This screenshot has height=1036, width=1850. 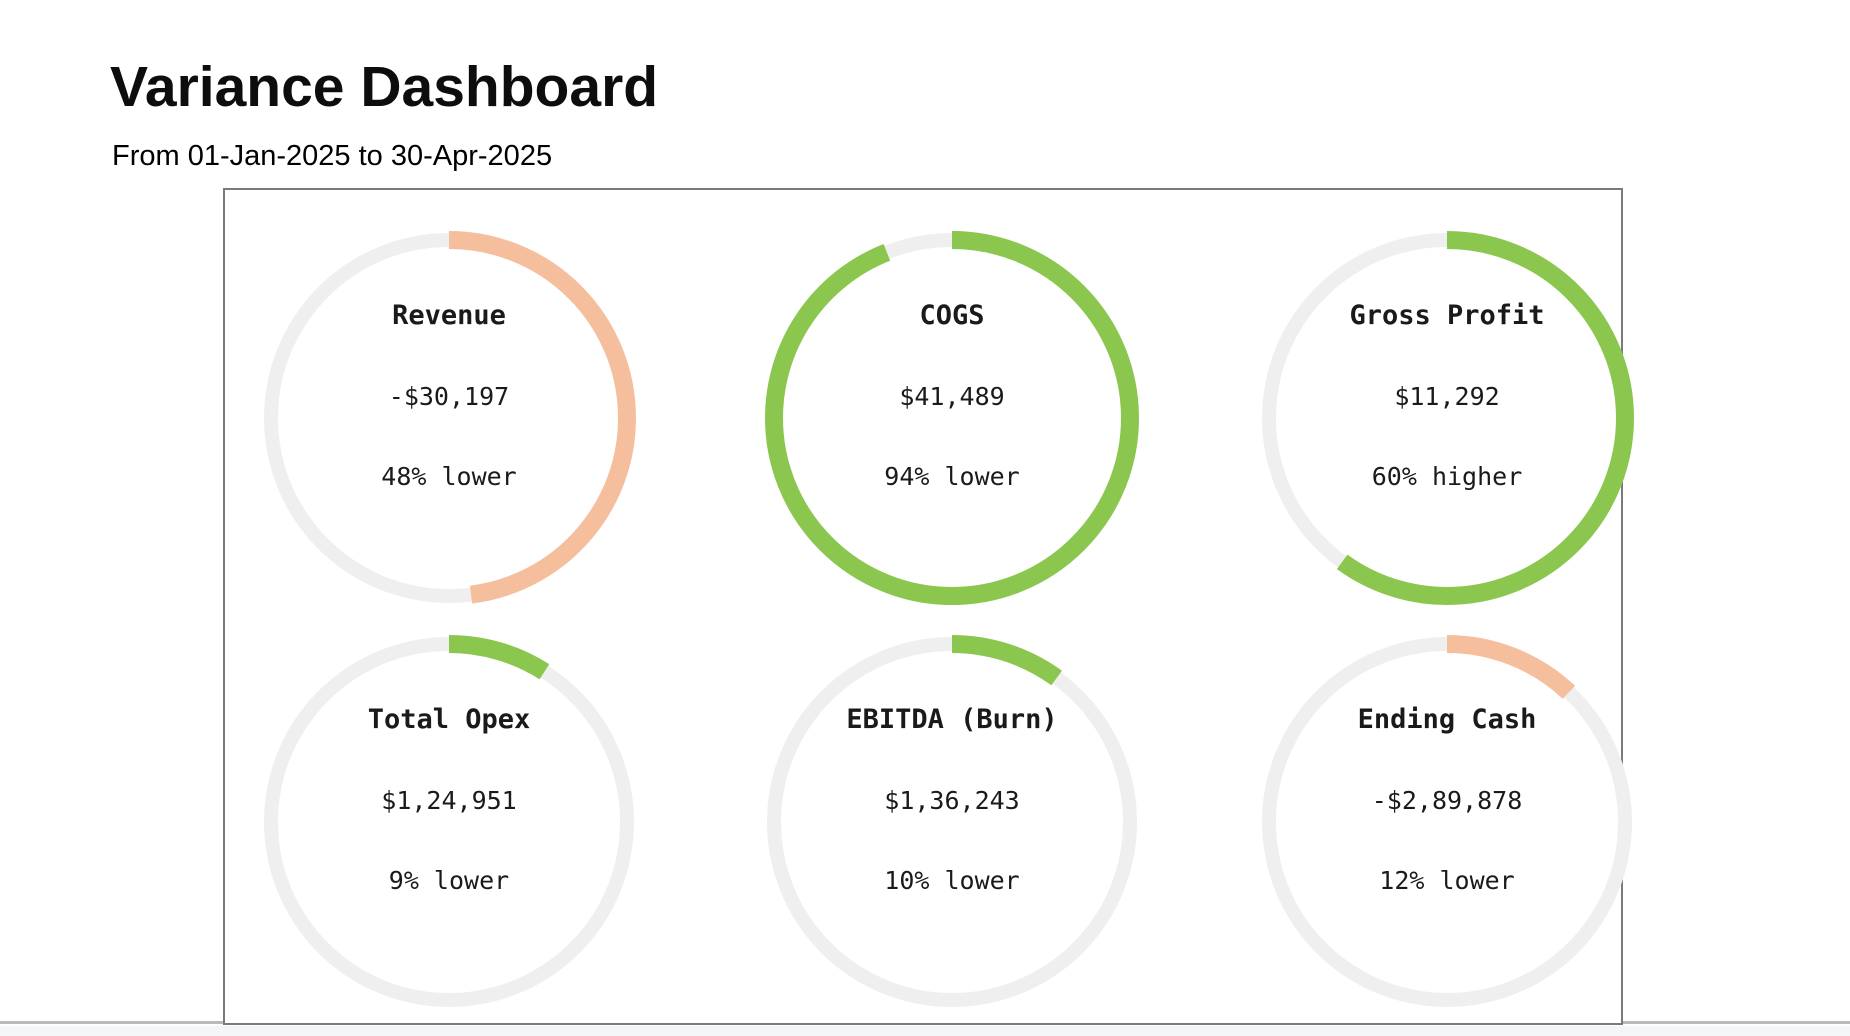 I want to click on gauge-value: $11,292, so click(x=1447, y=396).